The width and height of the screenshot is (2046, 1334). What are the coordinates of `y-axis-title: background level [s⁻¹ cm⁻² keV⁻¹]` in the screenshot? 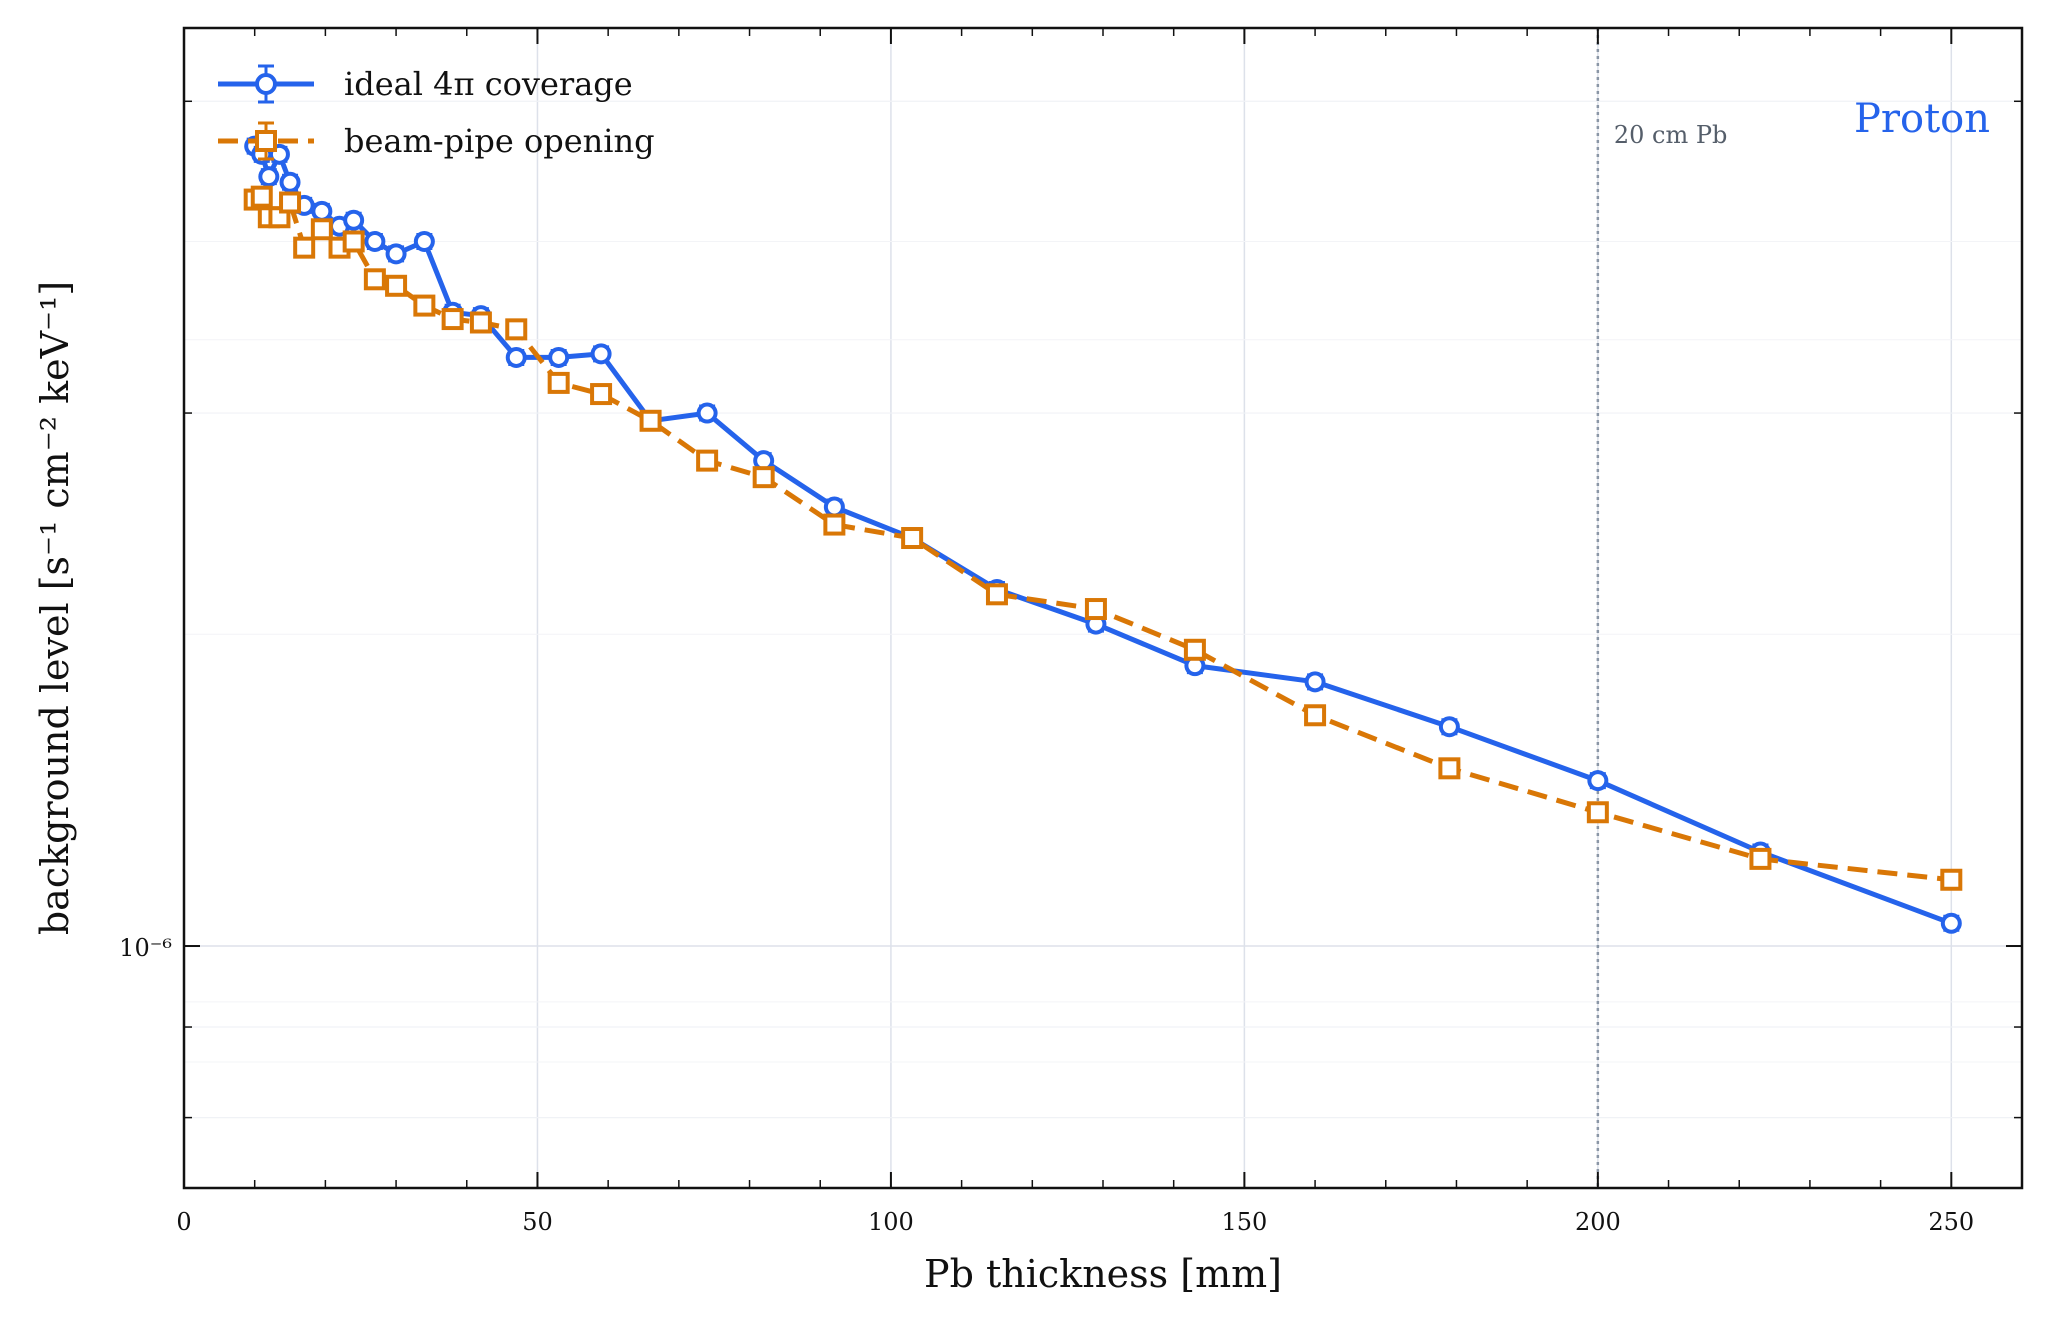 It's located at (55, 608).